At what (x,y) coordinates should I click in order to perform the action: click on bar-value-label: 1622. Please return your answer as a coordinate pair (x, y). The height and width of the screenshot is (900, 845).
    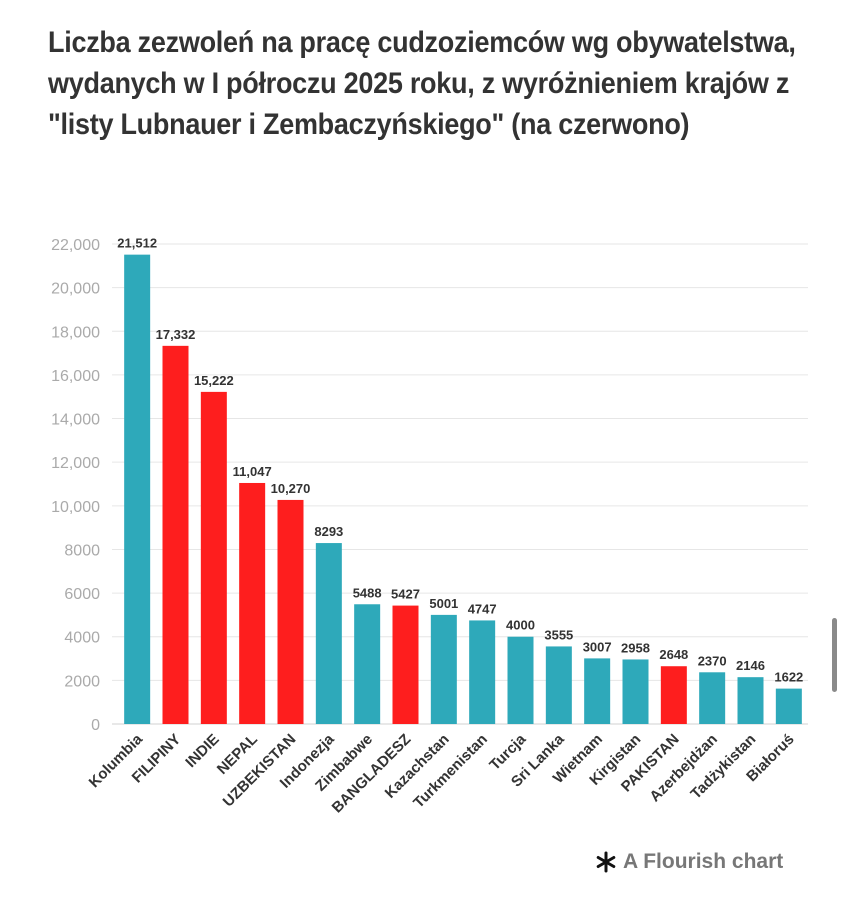
    Looking at the image, I should click on (788, 677).